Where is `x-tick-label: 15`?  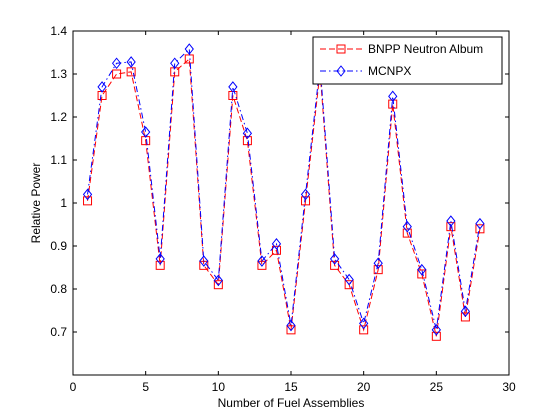 x-tick-label: 15 is located at coordinates (291, 387).